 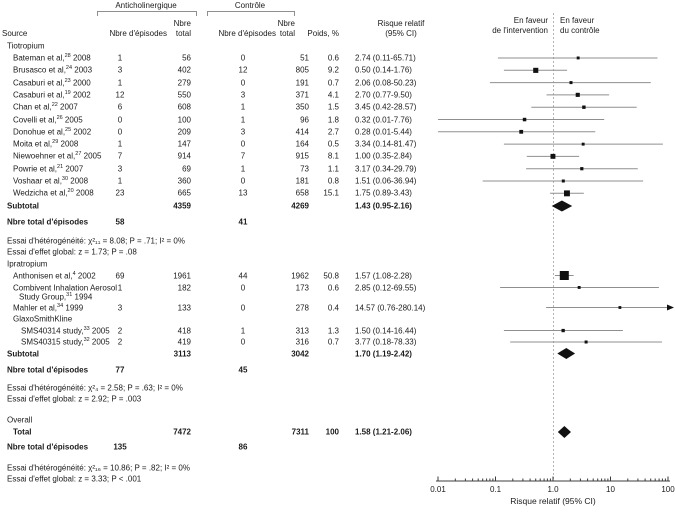 I want to click on ac-total-value: 402, so click(x=184, y=70).